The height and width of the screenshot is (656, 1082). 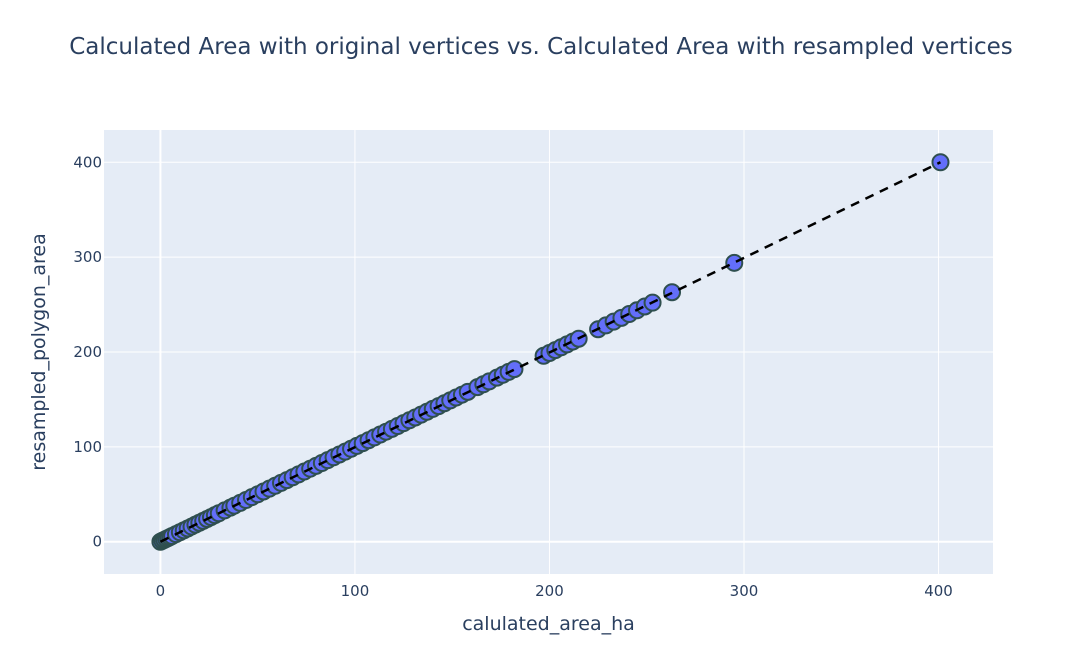 I want to click on x-tick-label: 400, so click(x=938, y=591).